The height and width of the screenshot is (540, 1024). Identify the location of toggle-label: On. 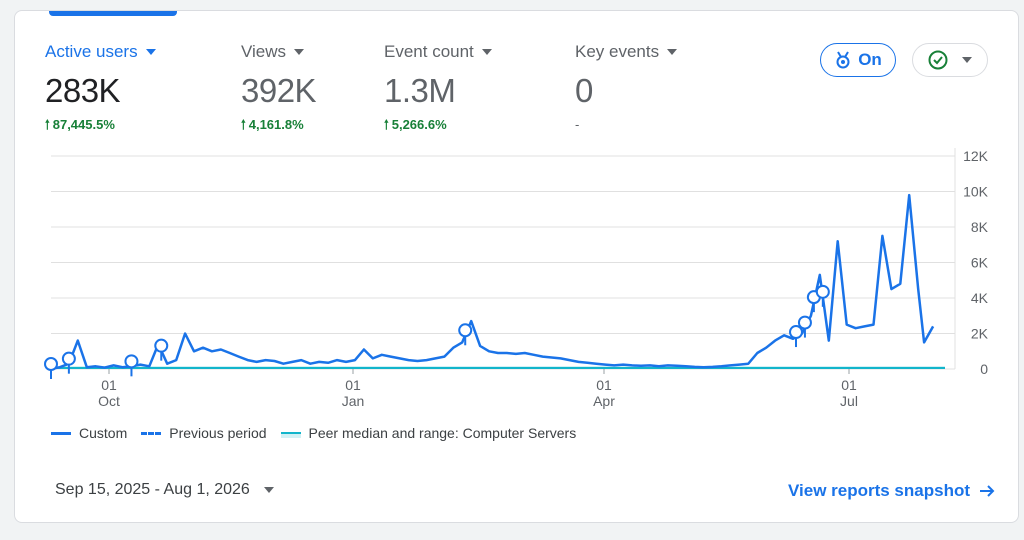
(870, 59).